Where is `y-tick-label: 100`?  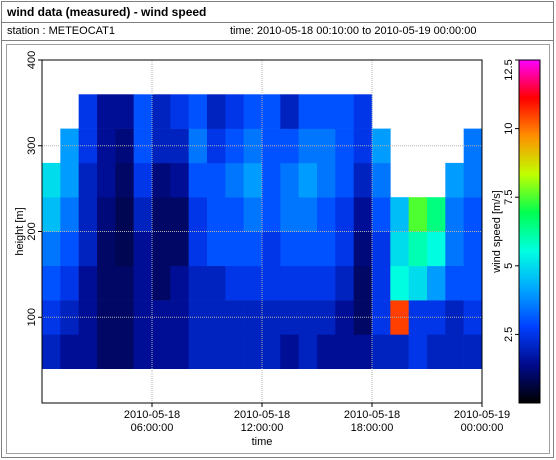 y-tick-label: 100 is located at coordinates (32, 317).